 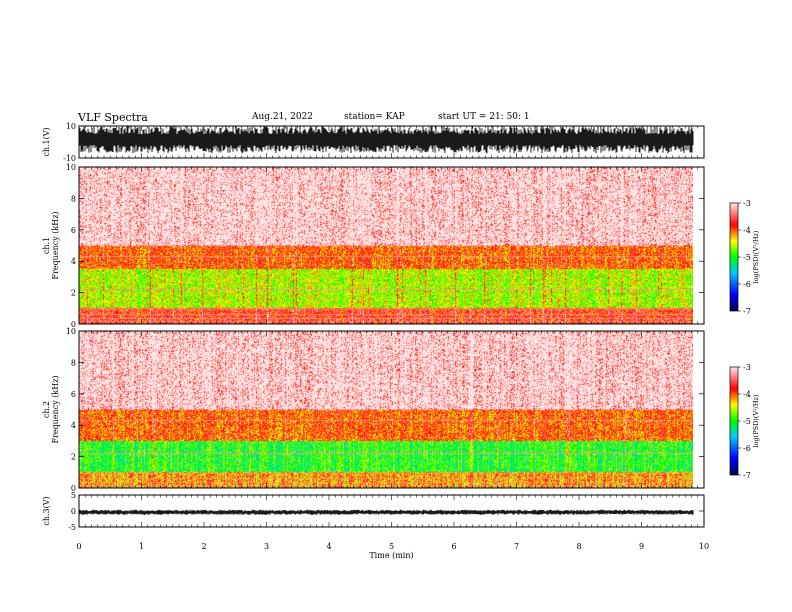 I want to click on station-label: station= KAP, so click(x=374, y=117).